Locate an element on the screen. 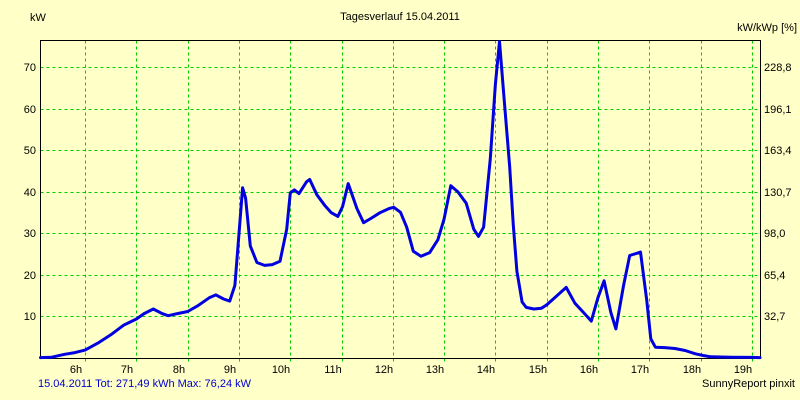 This screenshot has height=400, width=800. x-axis-hour-label: 16h is located at coordinates (589, 370).